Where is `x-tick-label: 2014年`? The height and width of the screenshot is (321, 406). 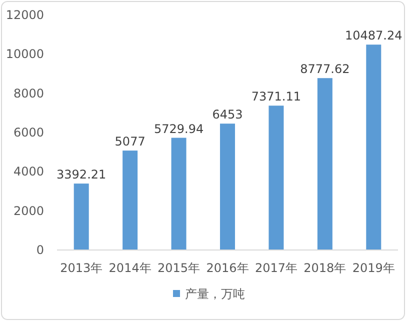
x-tick-label: 2014年 is located at coordinates (130, 268).